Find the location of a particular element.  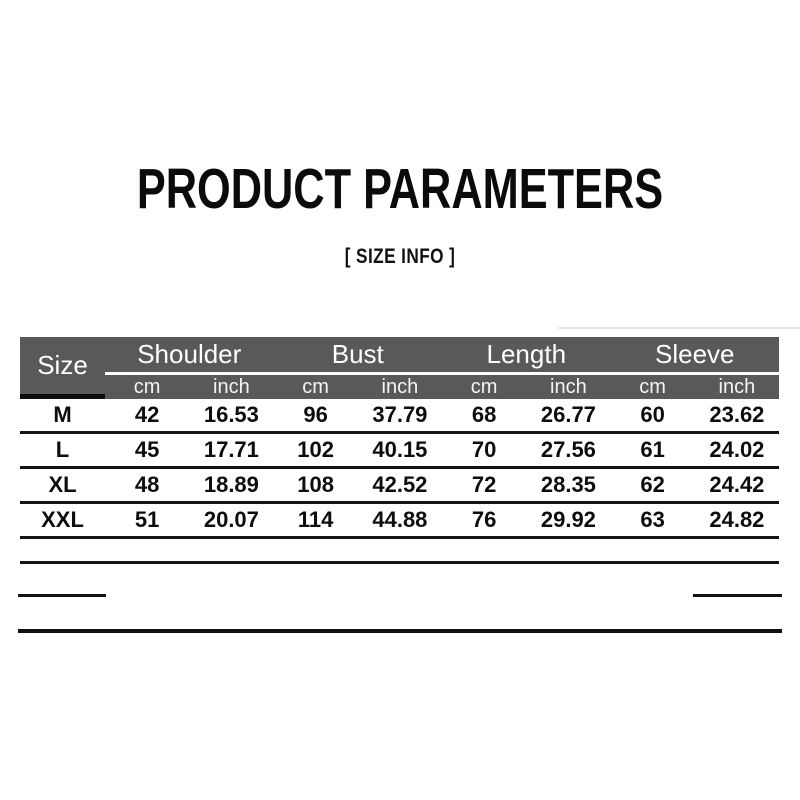

size-cell: L is located at coordinates (62, 451).